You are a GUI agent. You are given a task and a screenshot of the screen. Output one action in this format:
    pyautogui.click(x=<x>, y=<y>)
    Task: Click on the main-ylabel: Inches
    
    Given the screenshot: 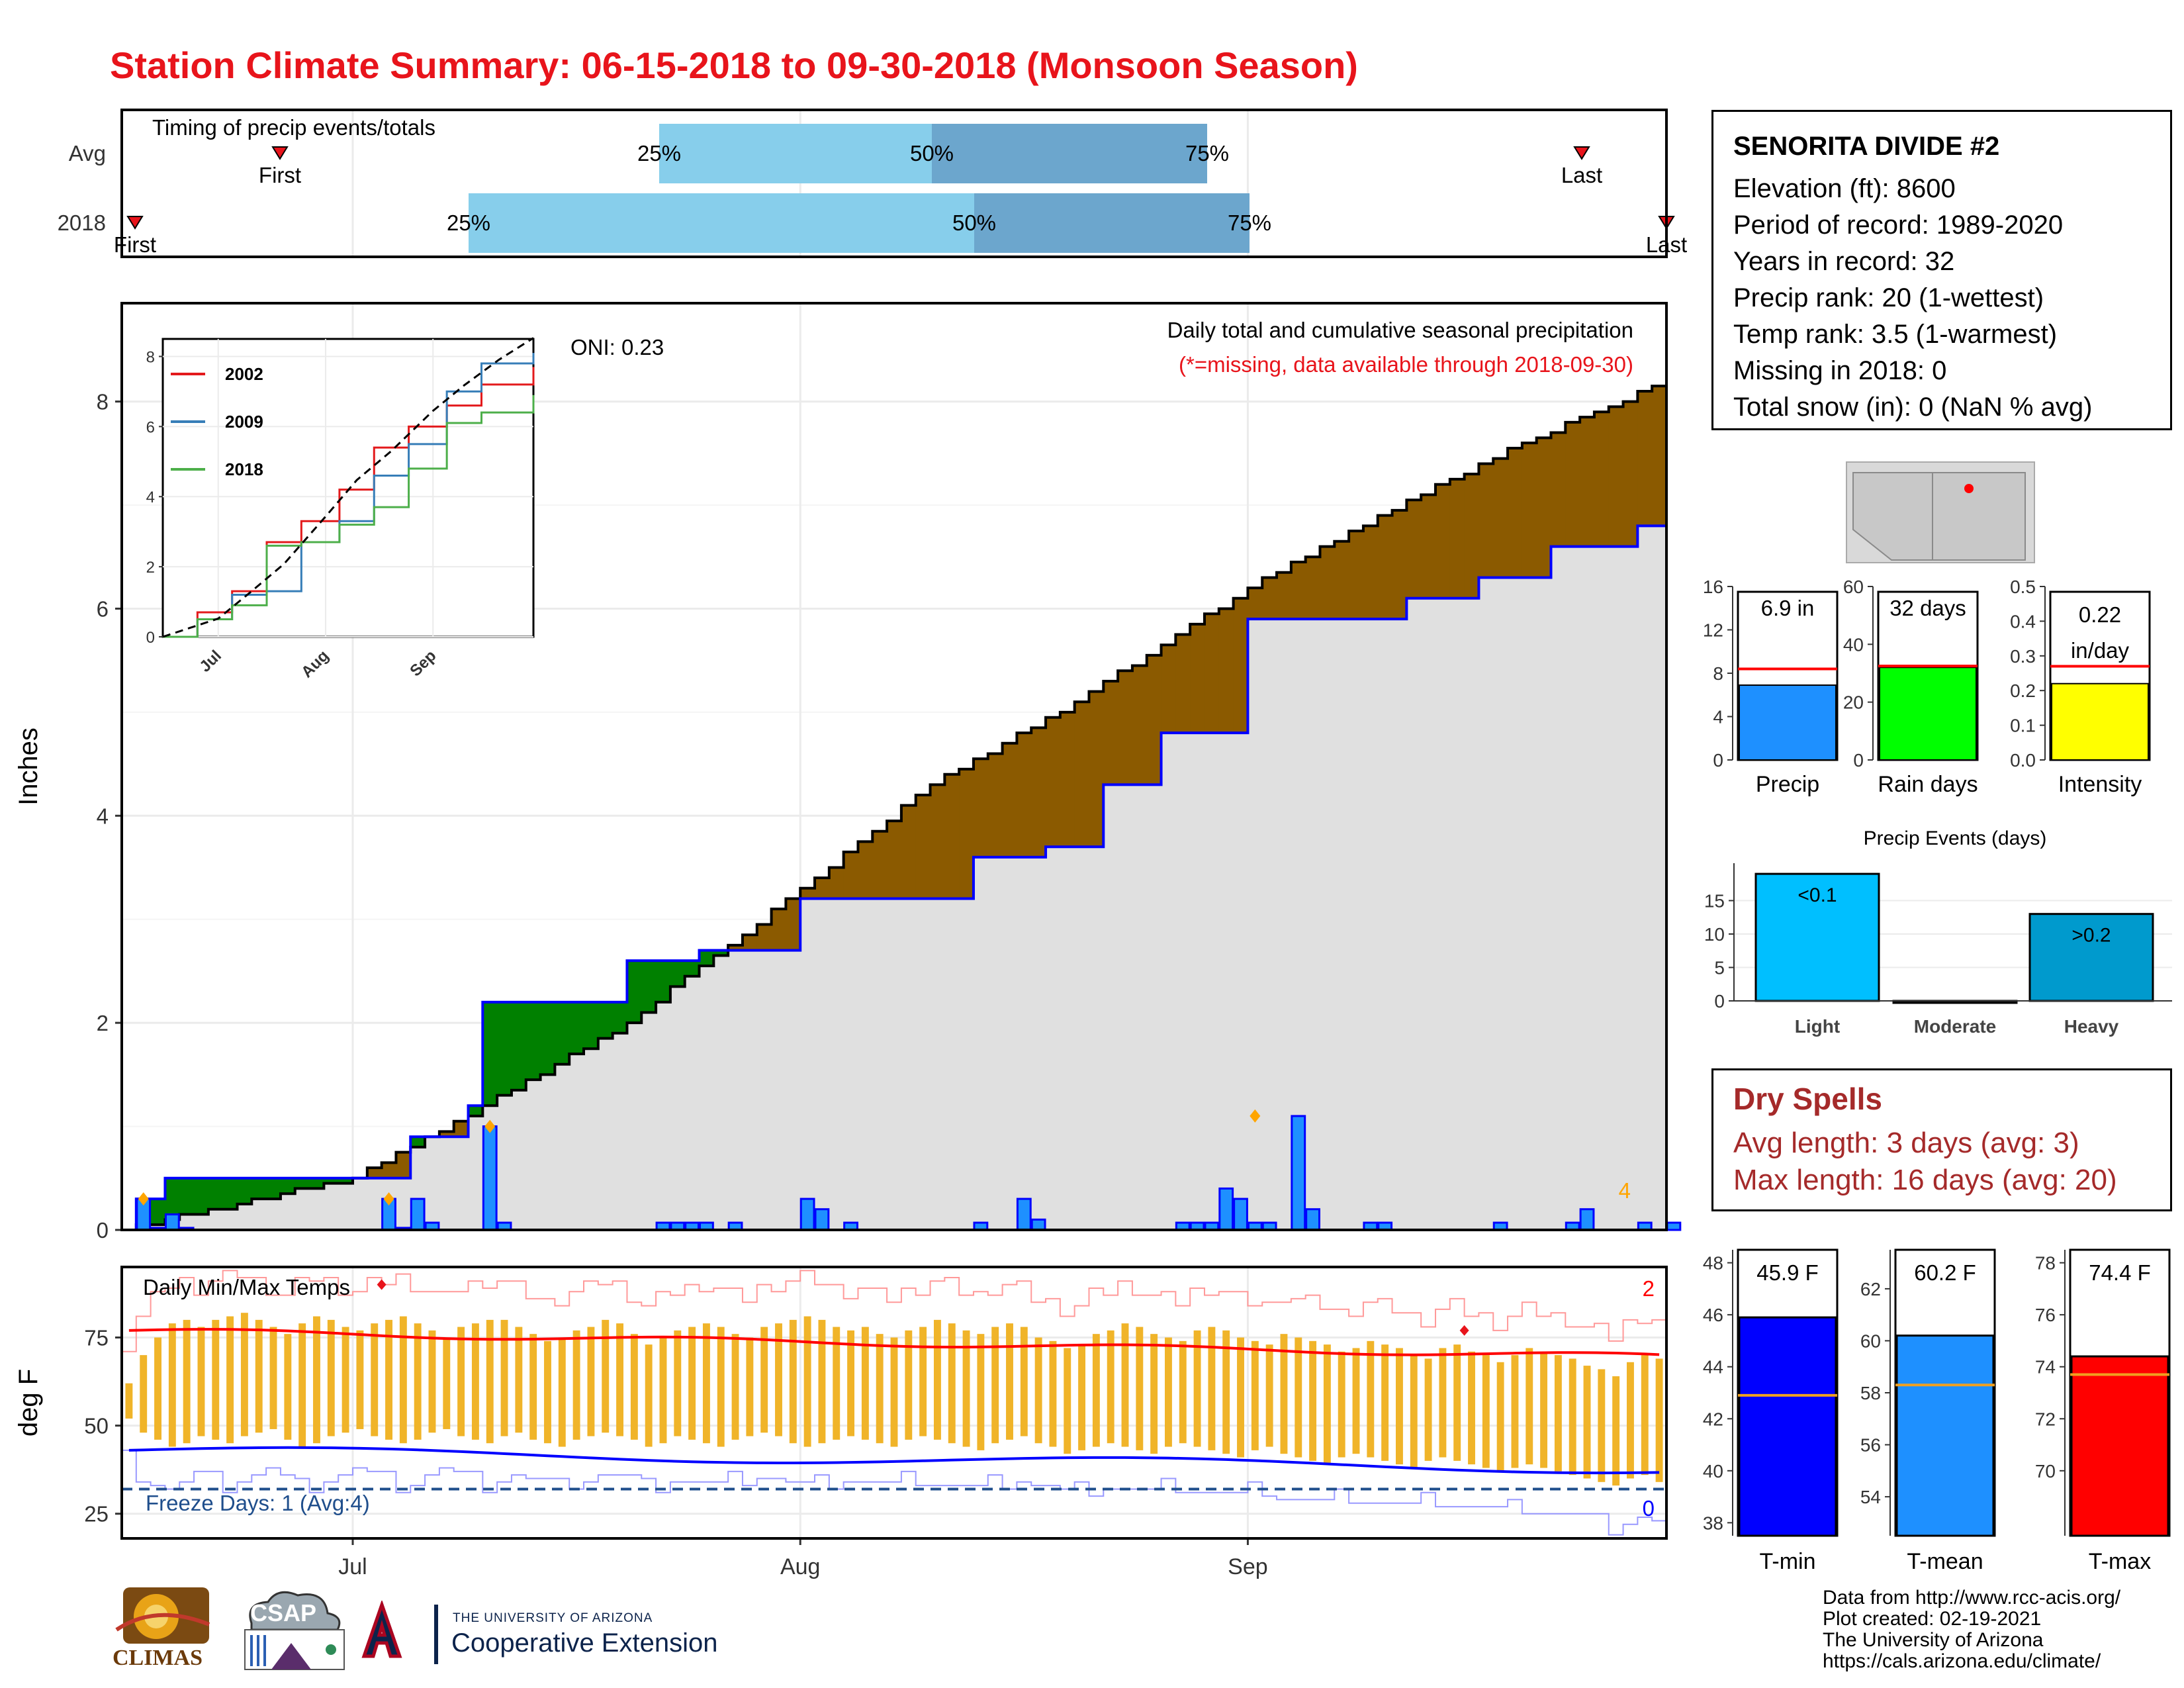 What is the action you would take?
    pyautogui.click(x=28, y=766)
    